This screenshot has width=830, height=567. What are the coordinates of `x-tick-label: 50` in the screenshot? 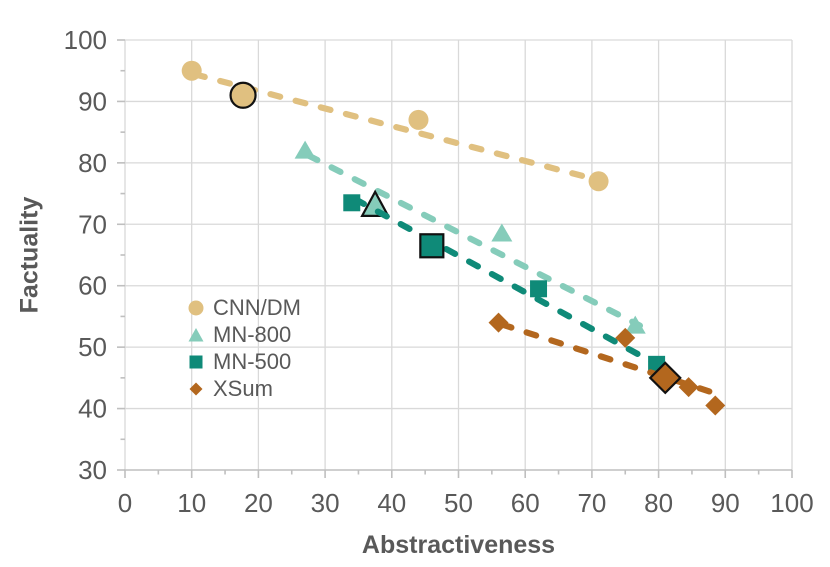 It's located at (458, 503).